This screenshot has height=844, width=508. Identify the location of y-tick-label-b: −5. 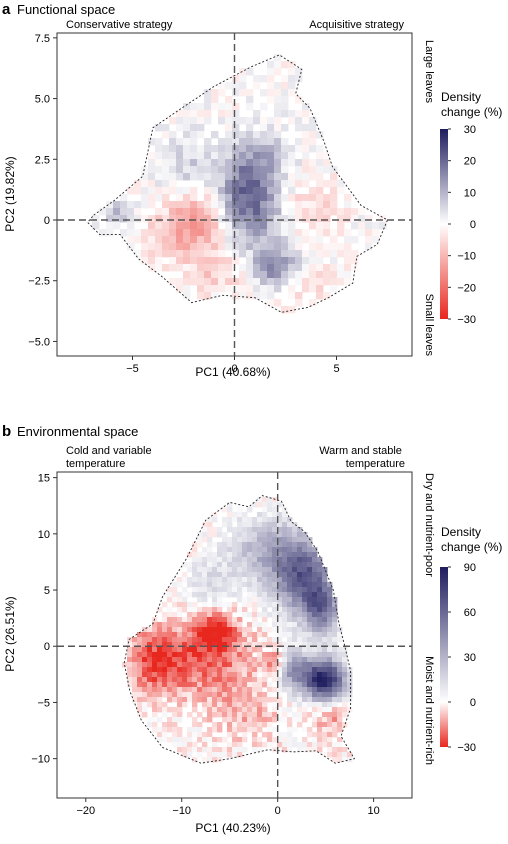
(43, 703).